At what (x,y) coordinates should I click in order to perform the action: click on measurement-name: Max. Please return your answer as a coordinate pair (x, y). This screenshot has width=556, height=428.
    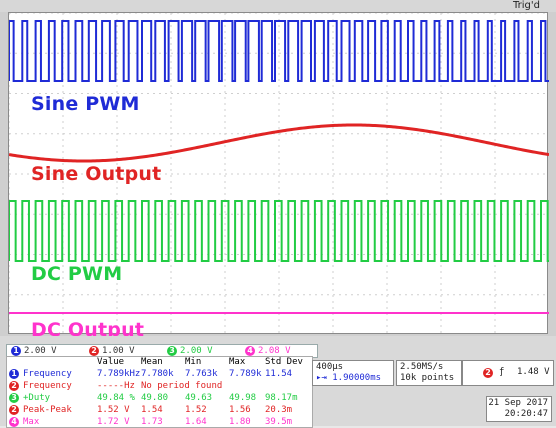
    Looking at the image, I should click on (31, 422).